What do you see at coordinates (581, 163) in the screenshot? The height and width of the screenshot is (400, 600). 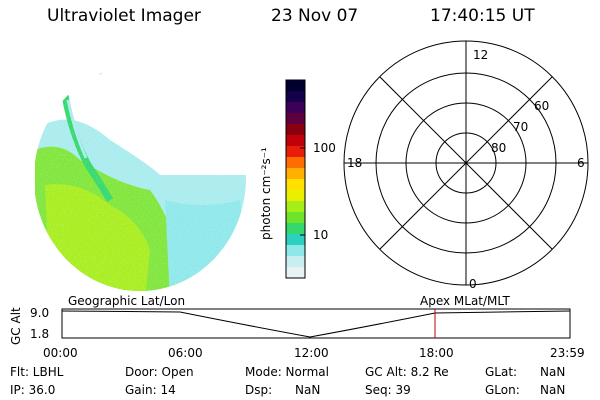 I see `mlt-label-6: 6` at bounding box center [581, 163].